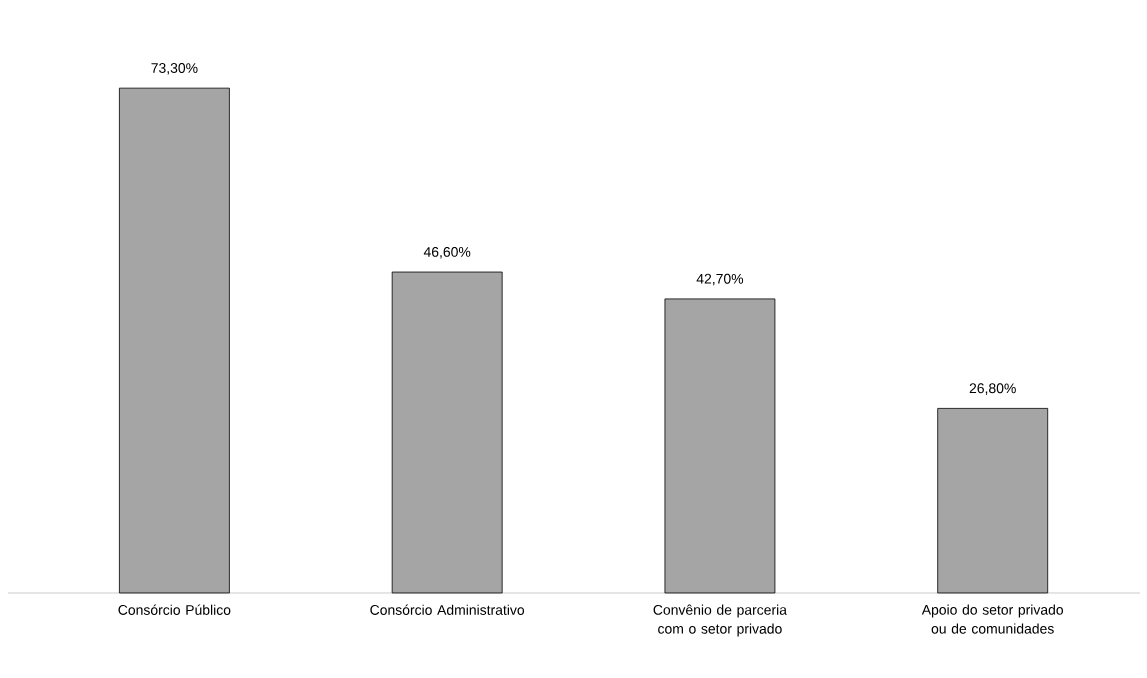  Describe the element at coordinates (720, 620) in the screenshot. I see `x-tick-label: Convênio de parceria com o setor privado` at that location.